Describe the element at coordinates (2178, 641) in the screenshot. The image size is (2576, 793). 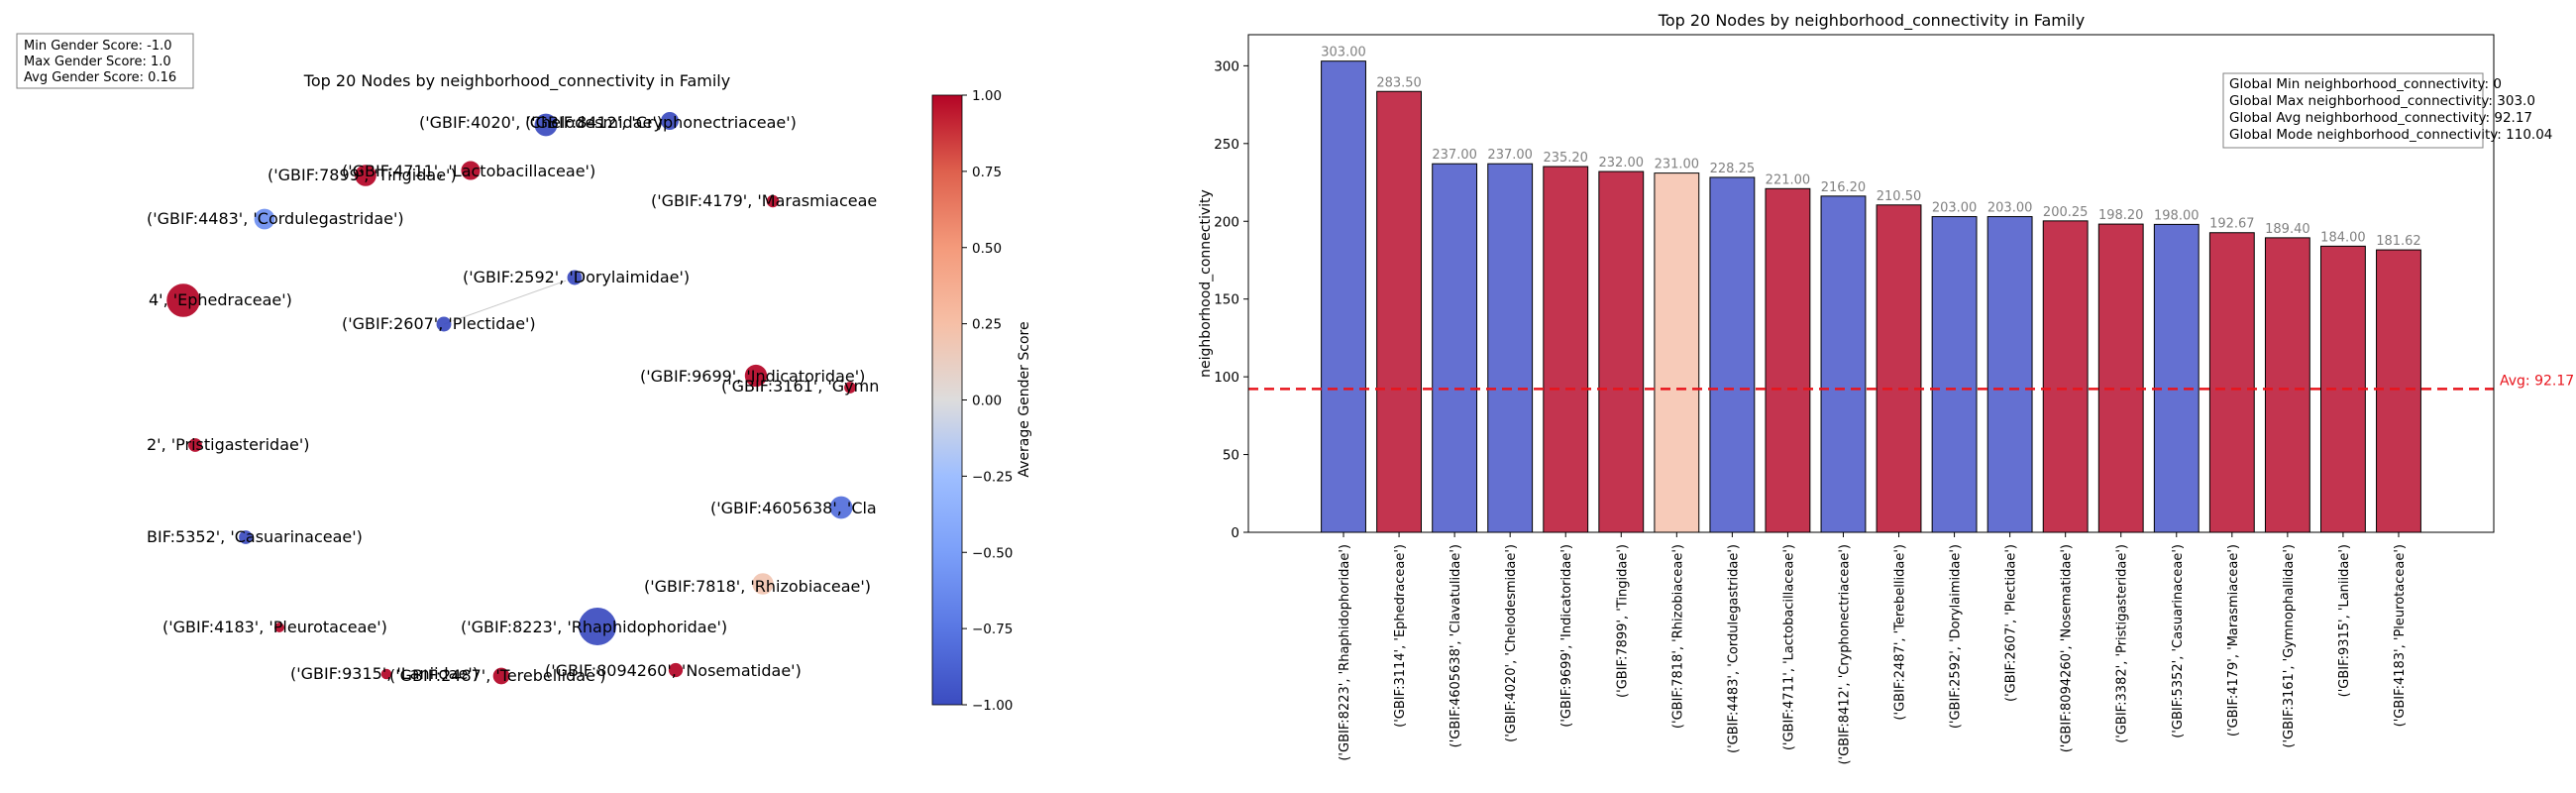
I see `x-tick-label: ('GBIF:5352', 'Casuarinaceae')` at that location.